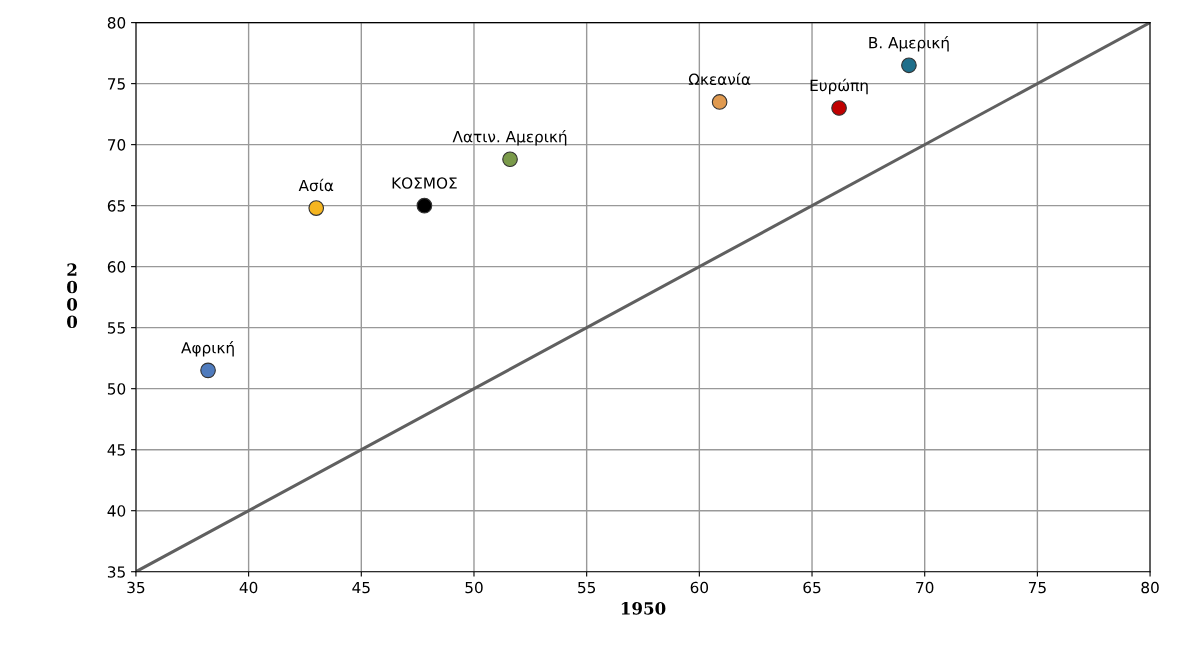 The width and height of the screenshot is (1203, 646). Describe the element at coordinates (909, 44) in the screenshot. I see `series-label: Β. Αμερική` at that location.